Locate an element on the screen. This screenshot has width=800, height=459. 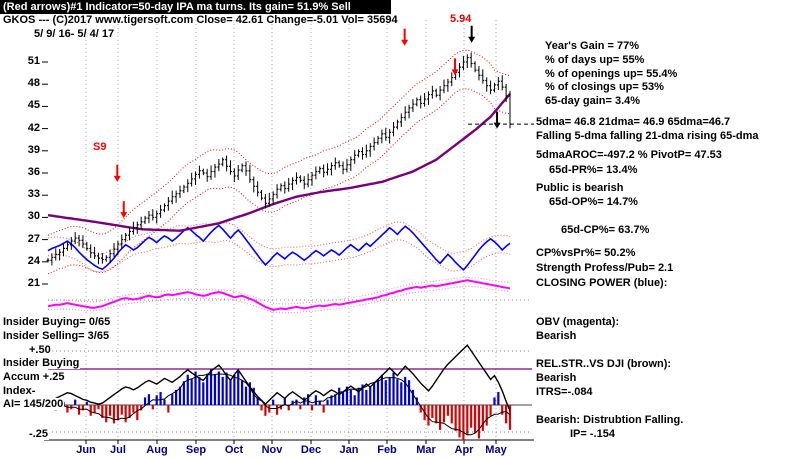
month-label-aug: Aug is located at coordinates (157, 450).